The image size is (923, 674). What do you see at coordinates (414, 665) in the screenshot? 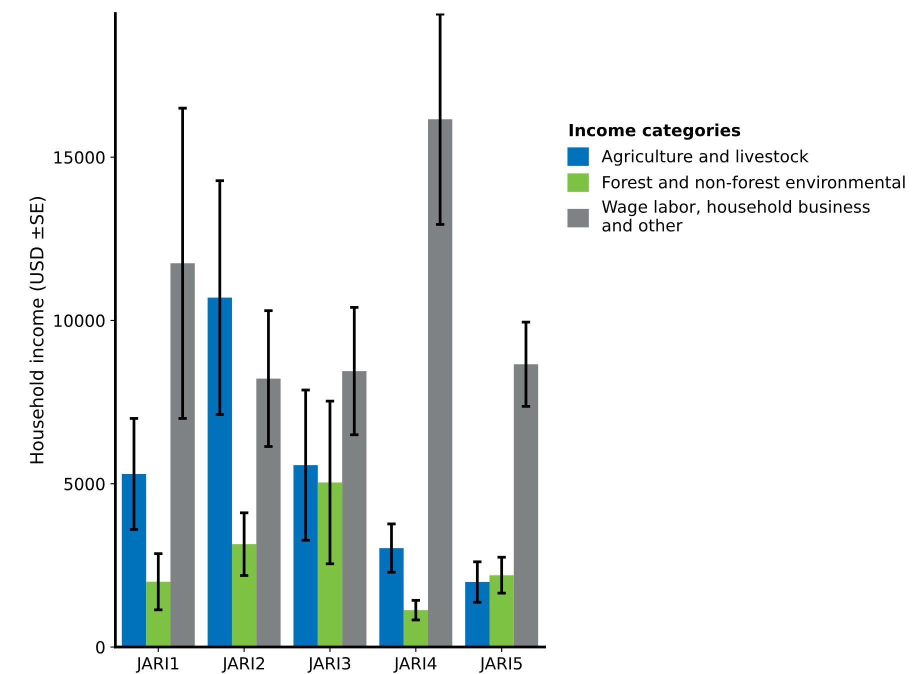
I see `x-tick-label: JARI4` at bounding box center [414, 665].